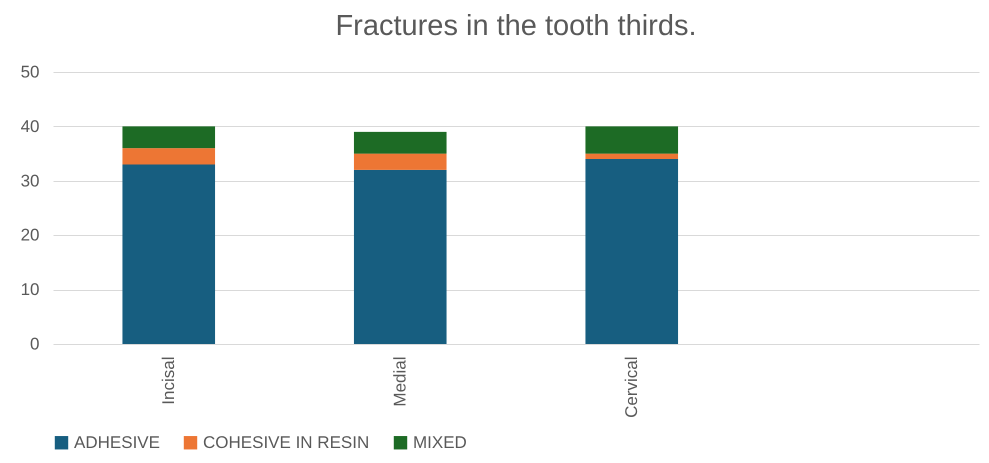  Describe the element at coordinates (117, 442) in the screenshot. I see `legend-label: ADHESIVE` at that location.